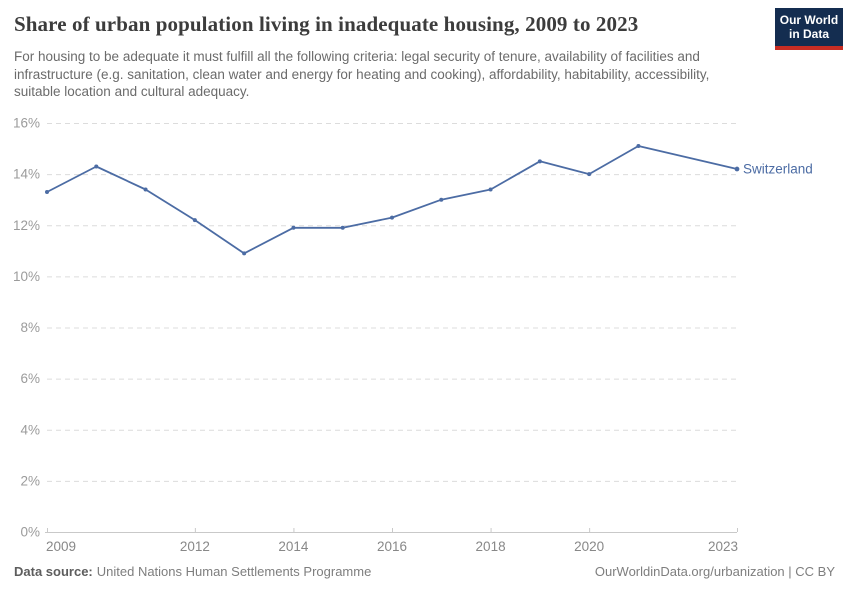 The image size is (850, 600). Describe the element at coordinates (490, 189) in the screenshot. I see `data-point-2018` at that location.